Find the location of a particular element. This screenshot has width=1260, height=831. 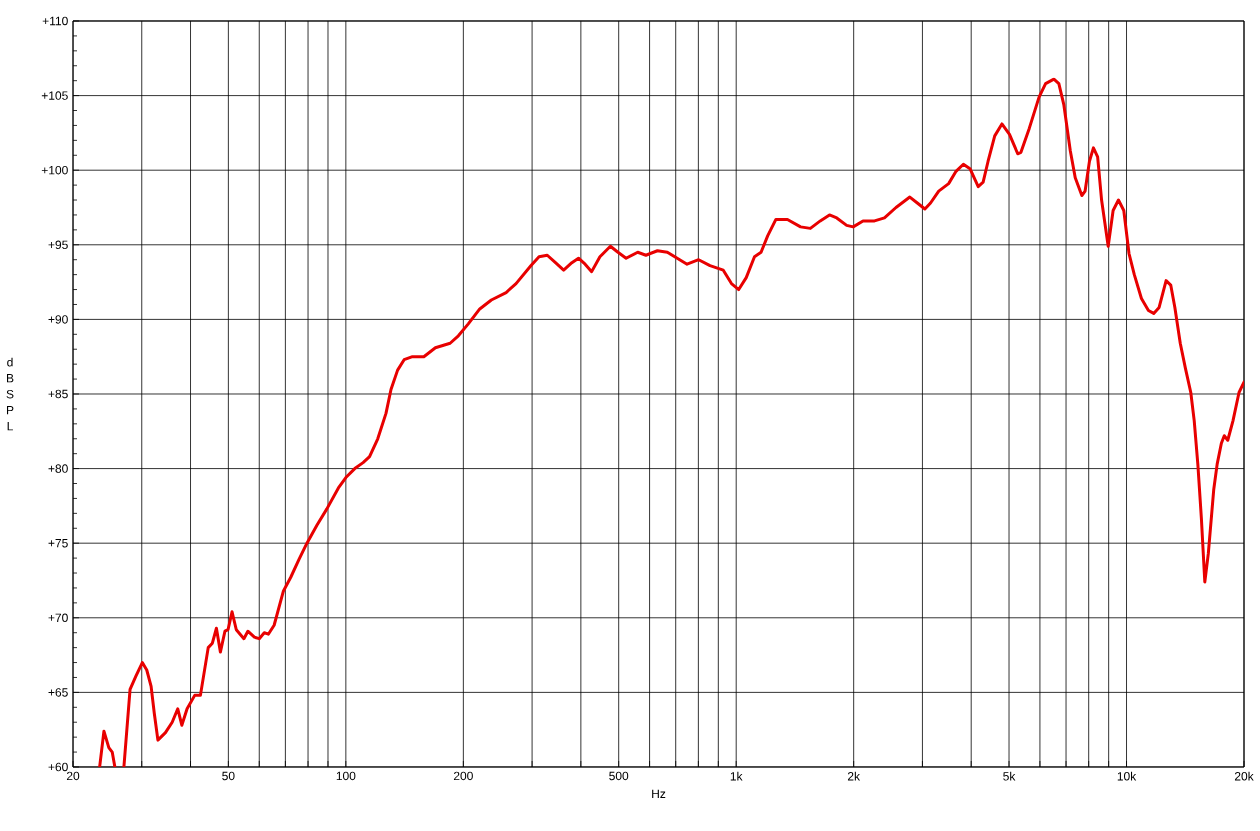

y-tick-label: +95 is located at coordinates (58, 245).